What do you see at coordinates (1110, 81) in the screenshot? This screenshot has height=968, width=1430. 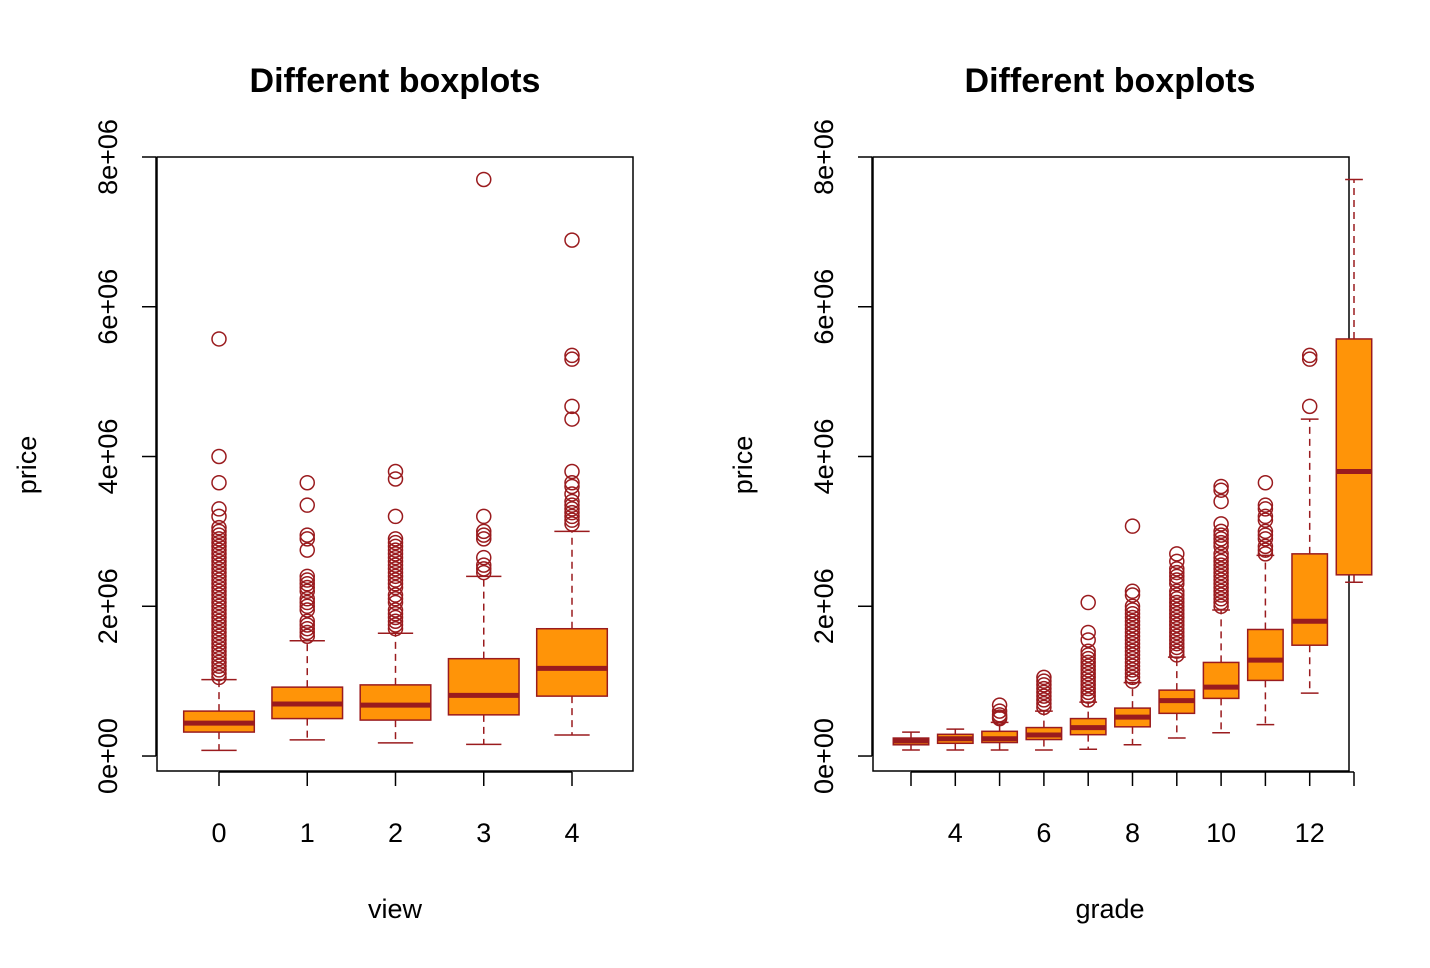 I see `chart-title: Different boxplots` at bounding box center [1110, 81].